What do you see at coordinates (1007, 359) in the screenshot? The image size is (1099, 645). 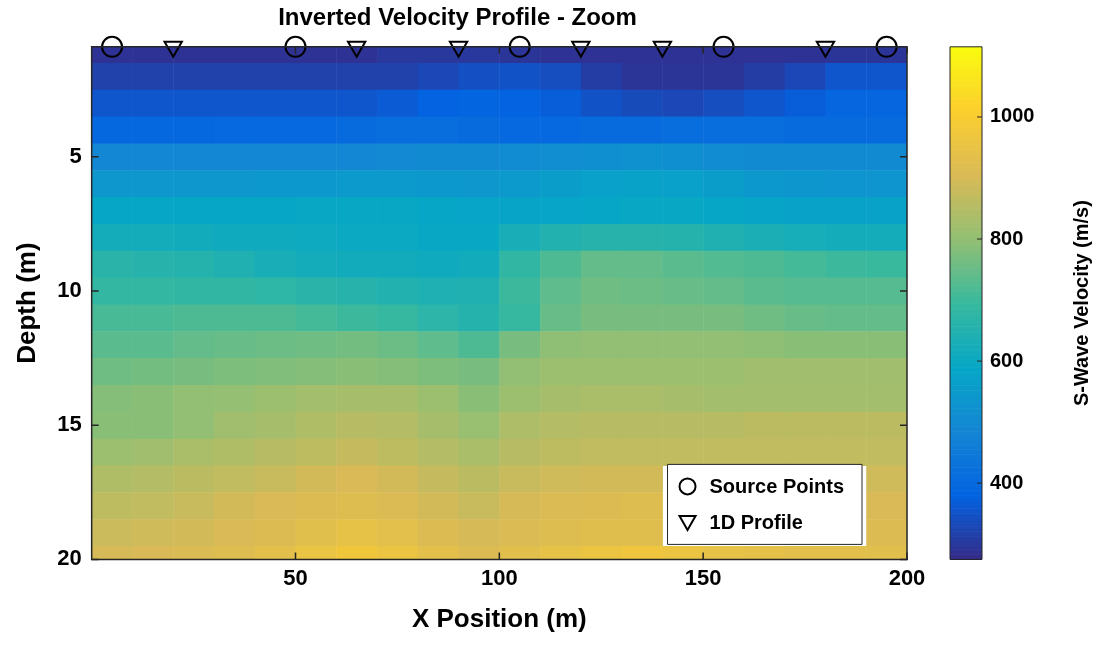 I see `color-bar-label: 600` at bounding box center [1007, 359].